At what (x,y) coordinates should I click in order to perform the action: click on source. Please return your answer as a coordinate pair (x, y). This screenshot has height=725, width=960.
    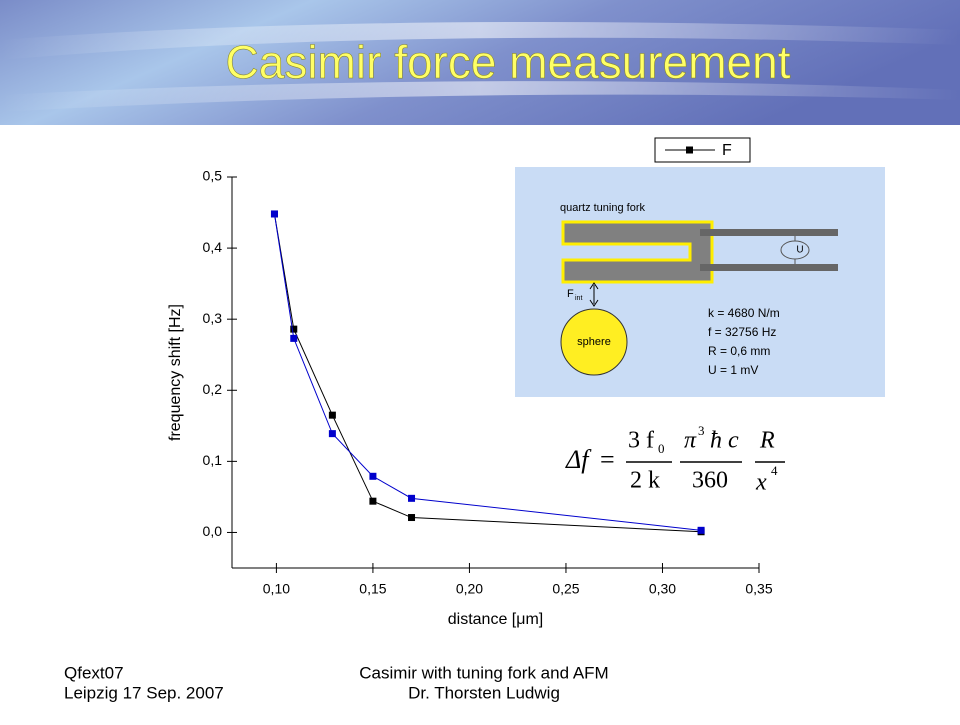
    Looking at the image, I should click on (795, 250).